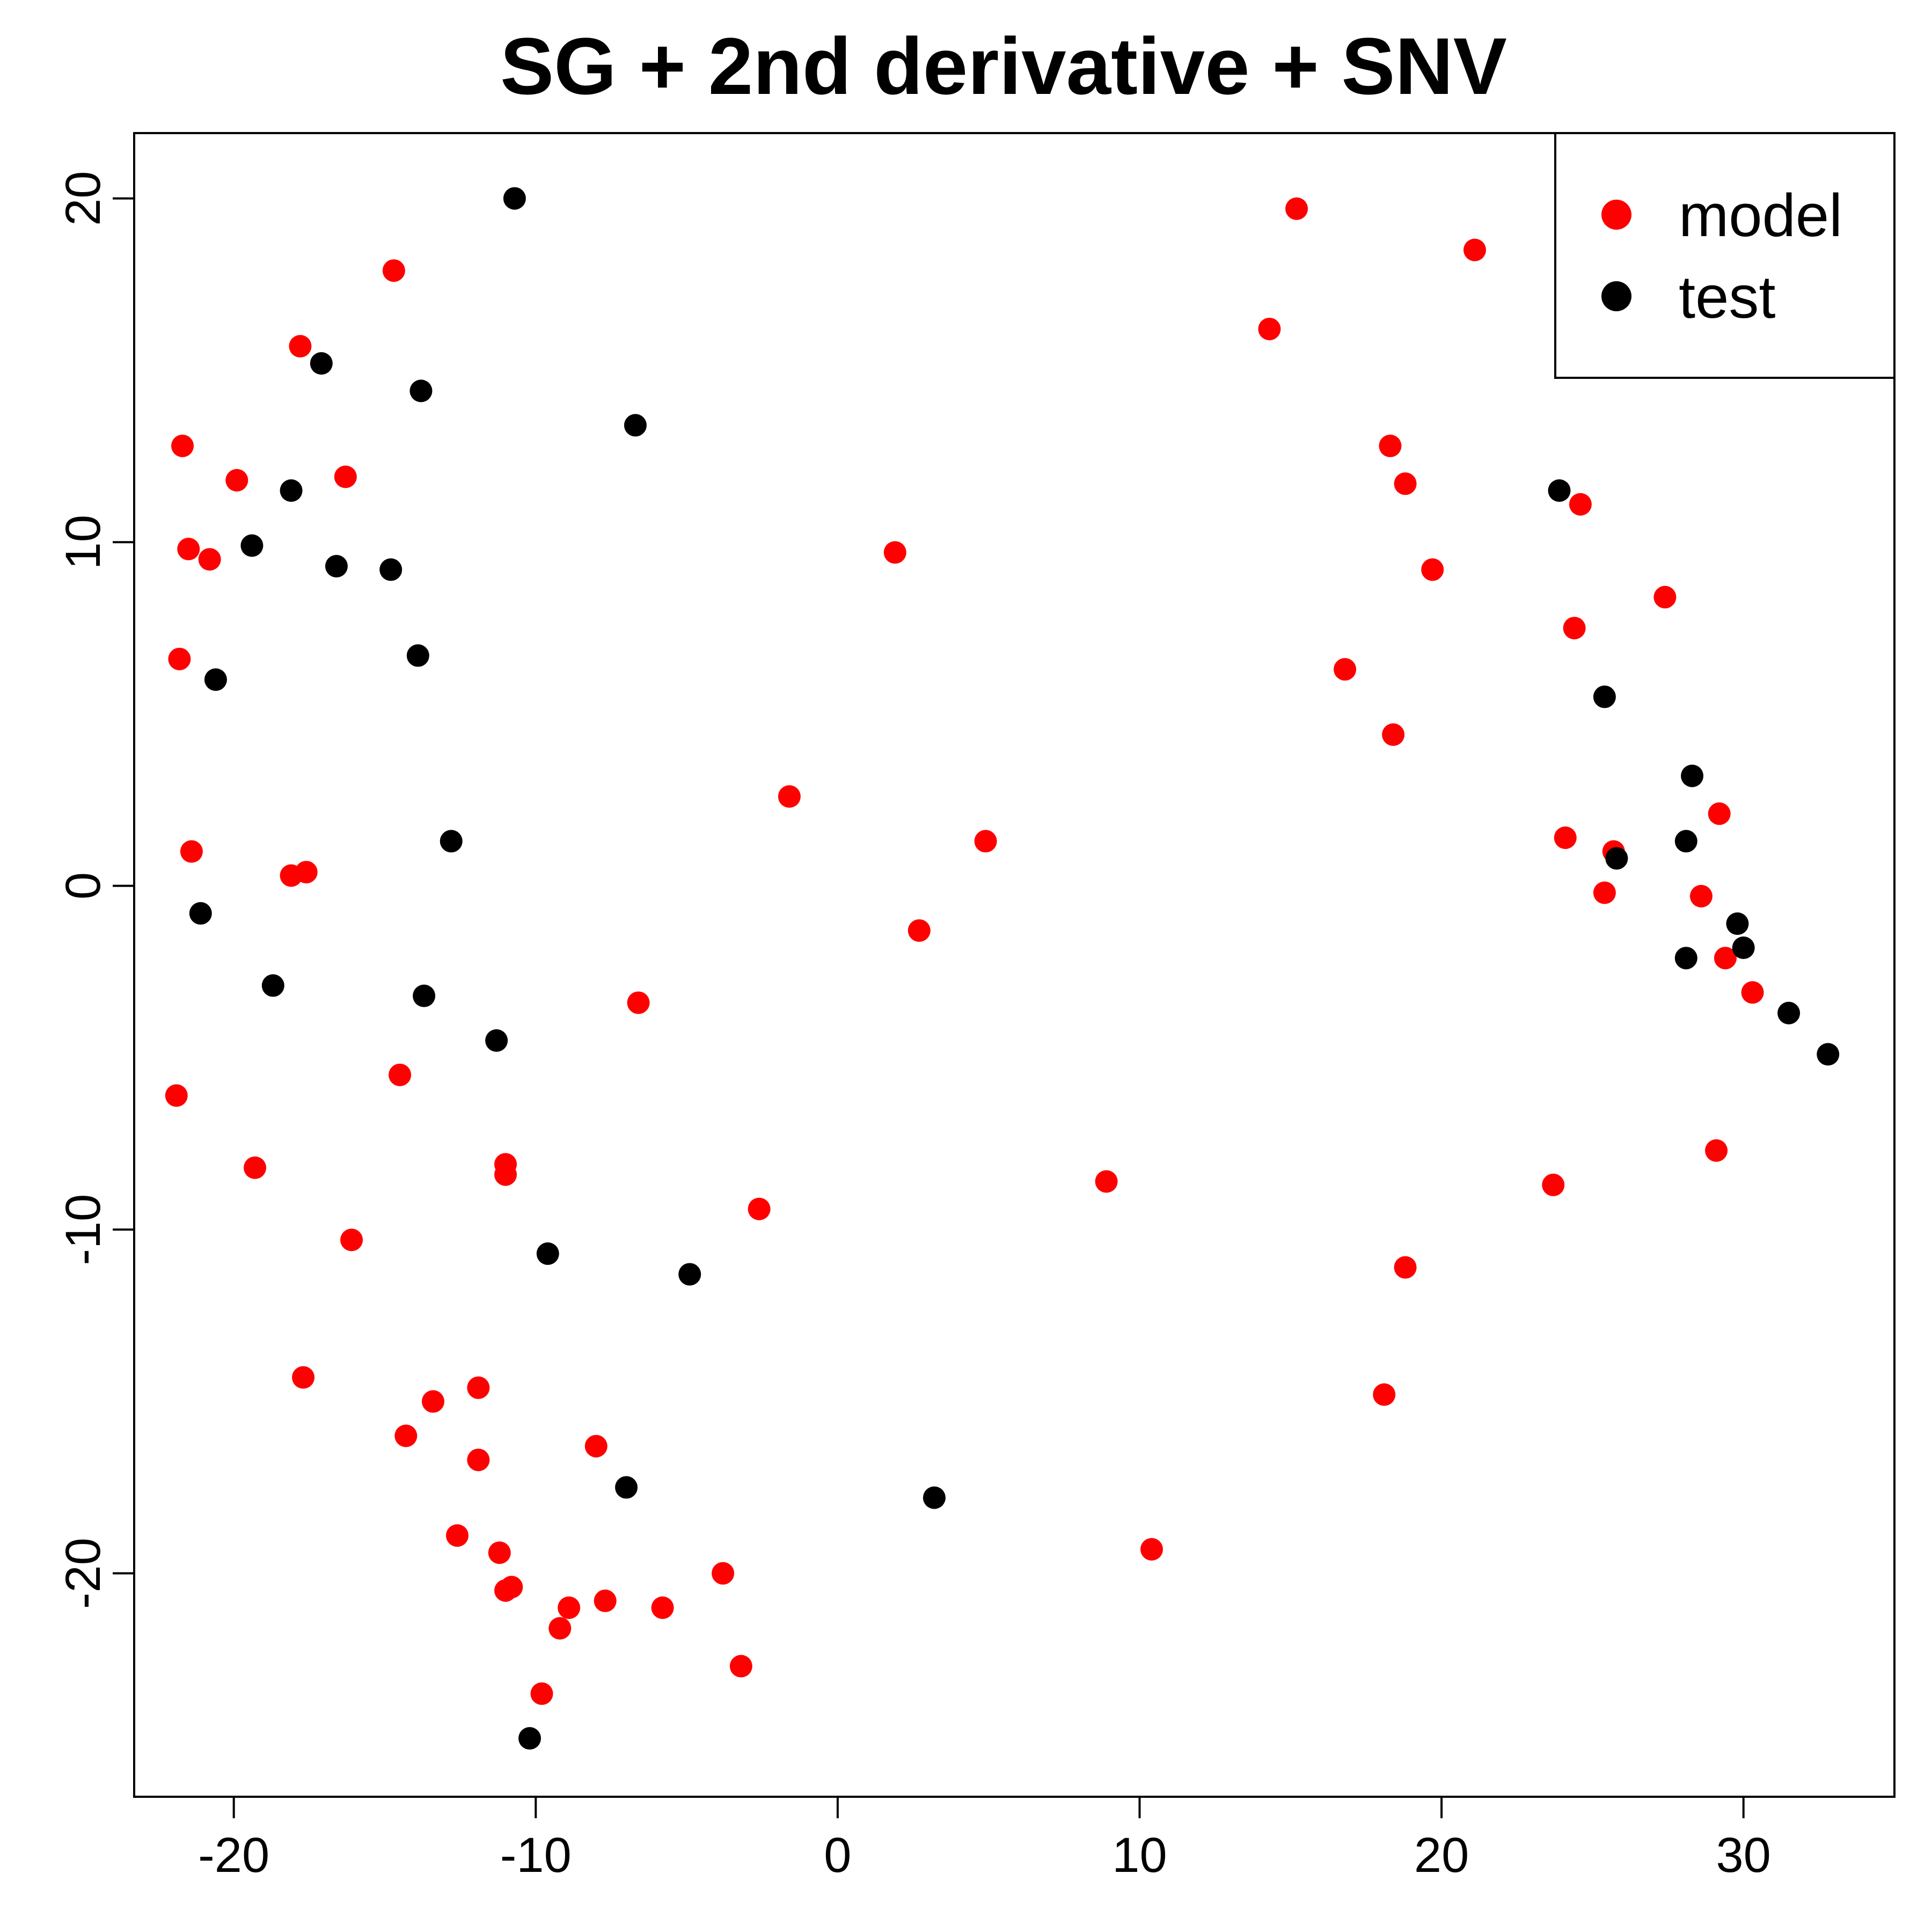 This screenshot has height=1932, width=1932. Describe the element at coordinates (1727, 297) in the screenshot. I see `legend-label-test: test` at that location.